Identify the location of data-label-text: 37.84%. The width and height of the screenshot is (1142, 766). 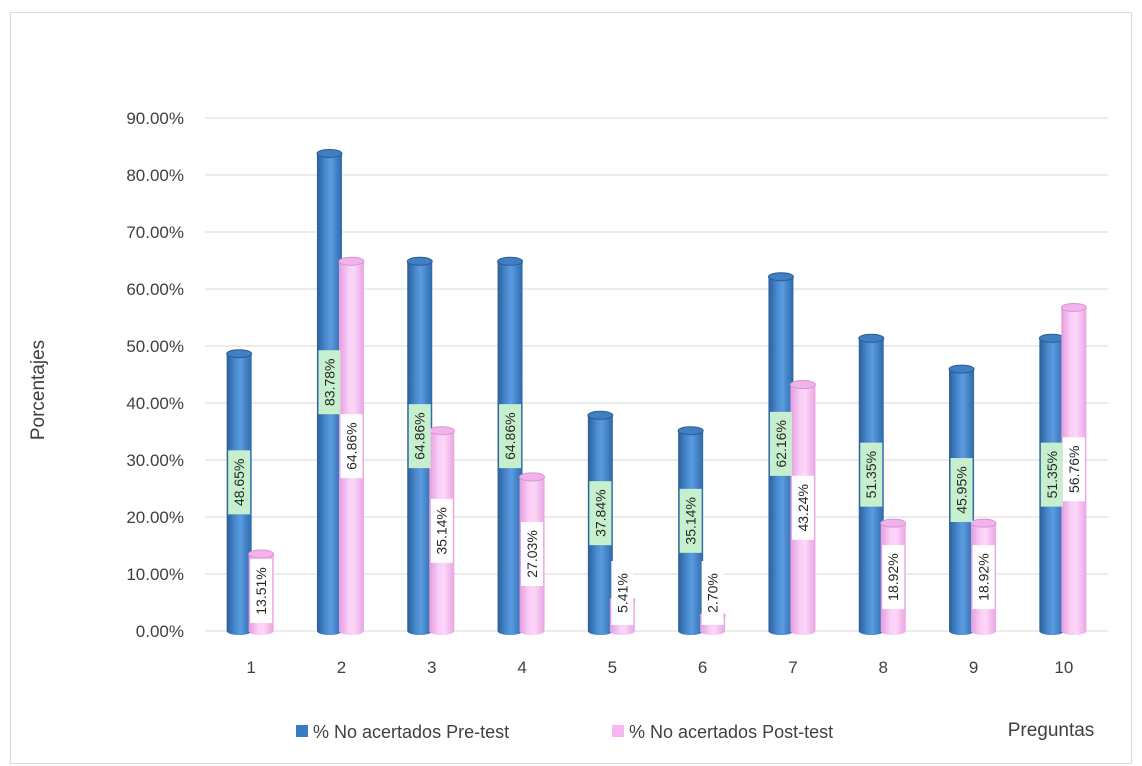
(600, 512).